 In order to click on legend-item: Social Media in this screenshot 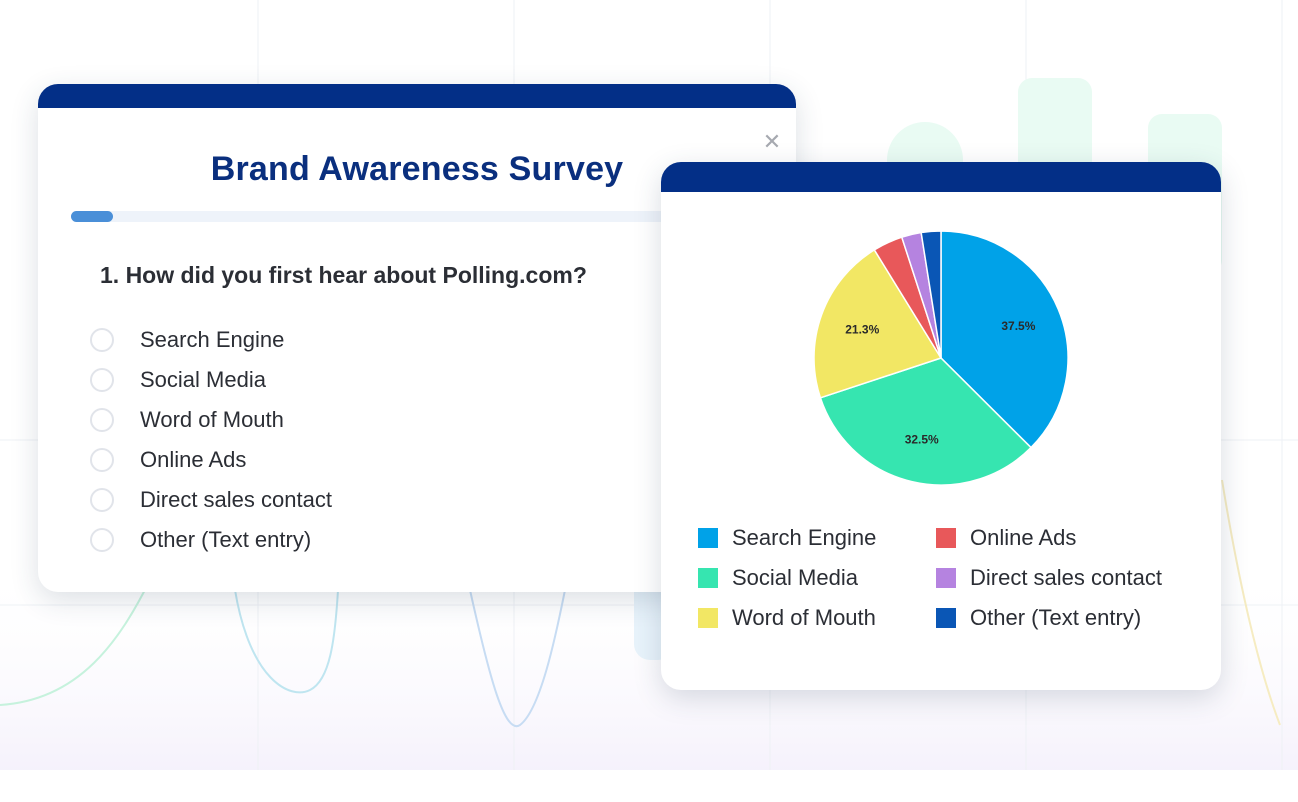, I will do `click(778, 578)`.